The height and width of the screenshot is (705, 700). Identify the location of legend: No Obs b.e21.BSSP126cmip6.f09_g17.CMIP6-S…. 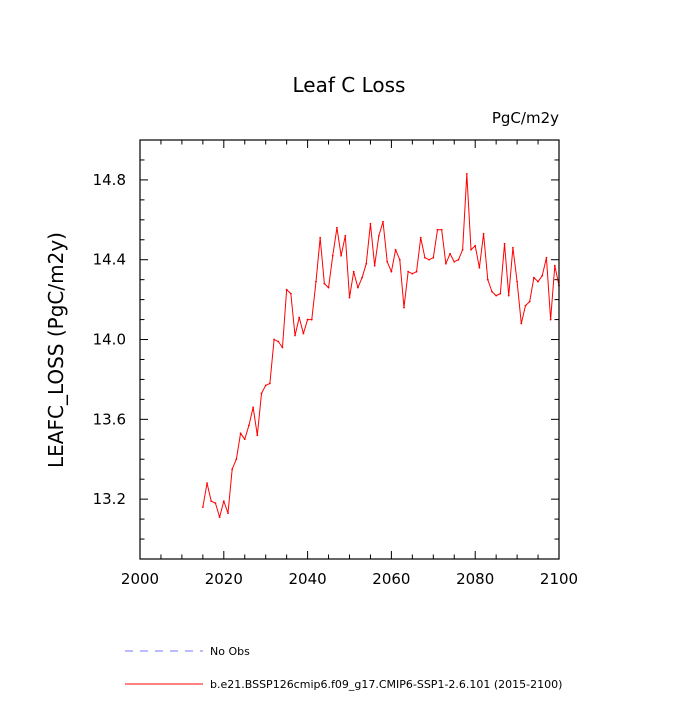
(343, 668).